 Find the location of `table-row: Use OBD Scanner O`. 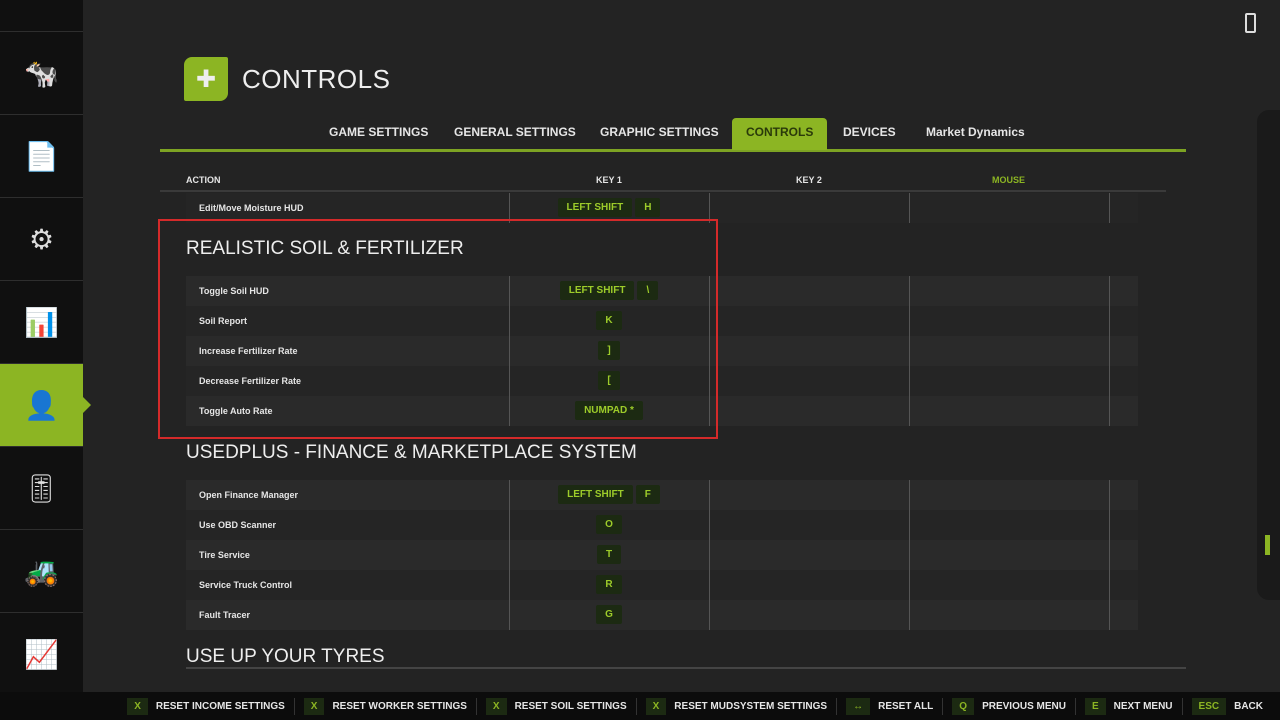

table-row: Use OBD Scanner O is located at coordinates (662, 525).